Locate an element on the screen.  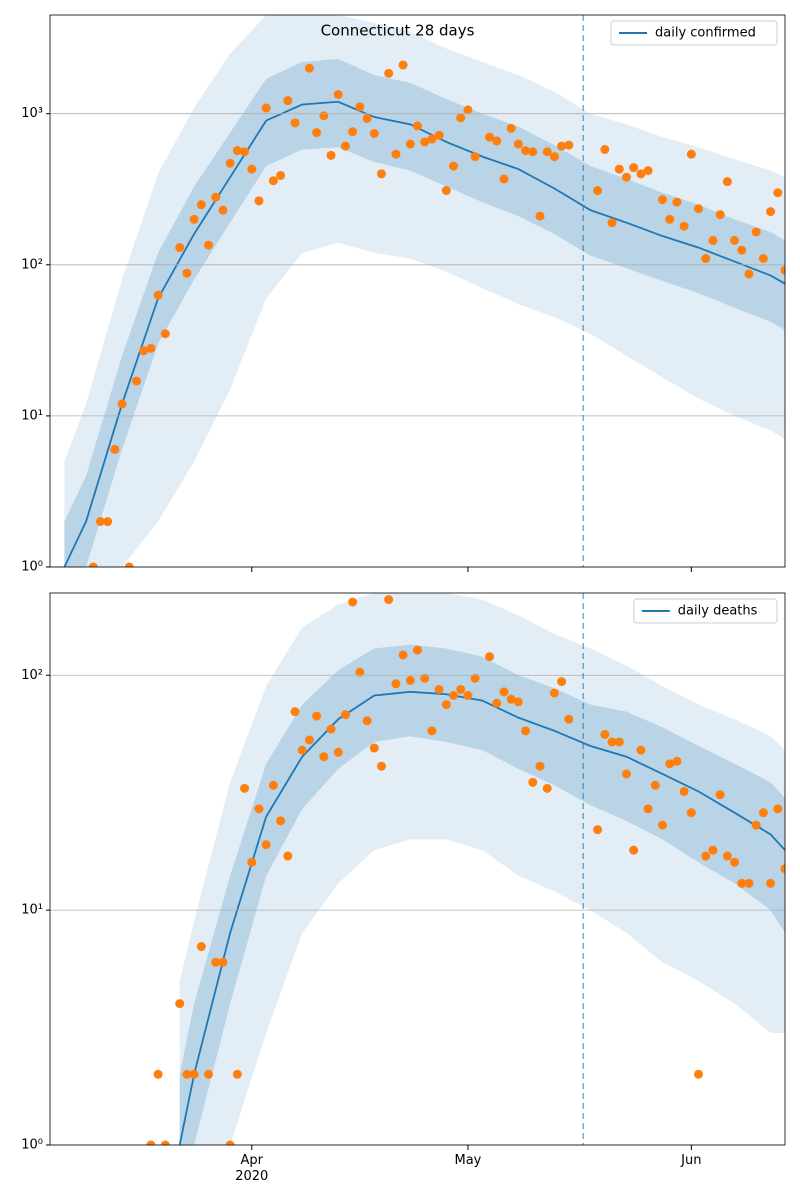
y-tick-label: 10¹ is located at coordinates (32, 910).